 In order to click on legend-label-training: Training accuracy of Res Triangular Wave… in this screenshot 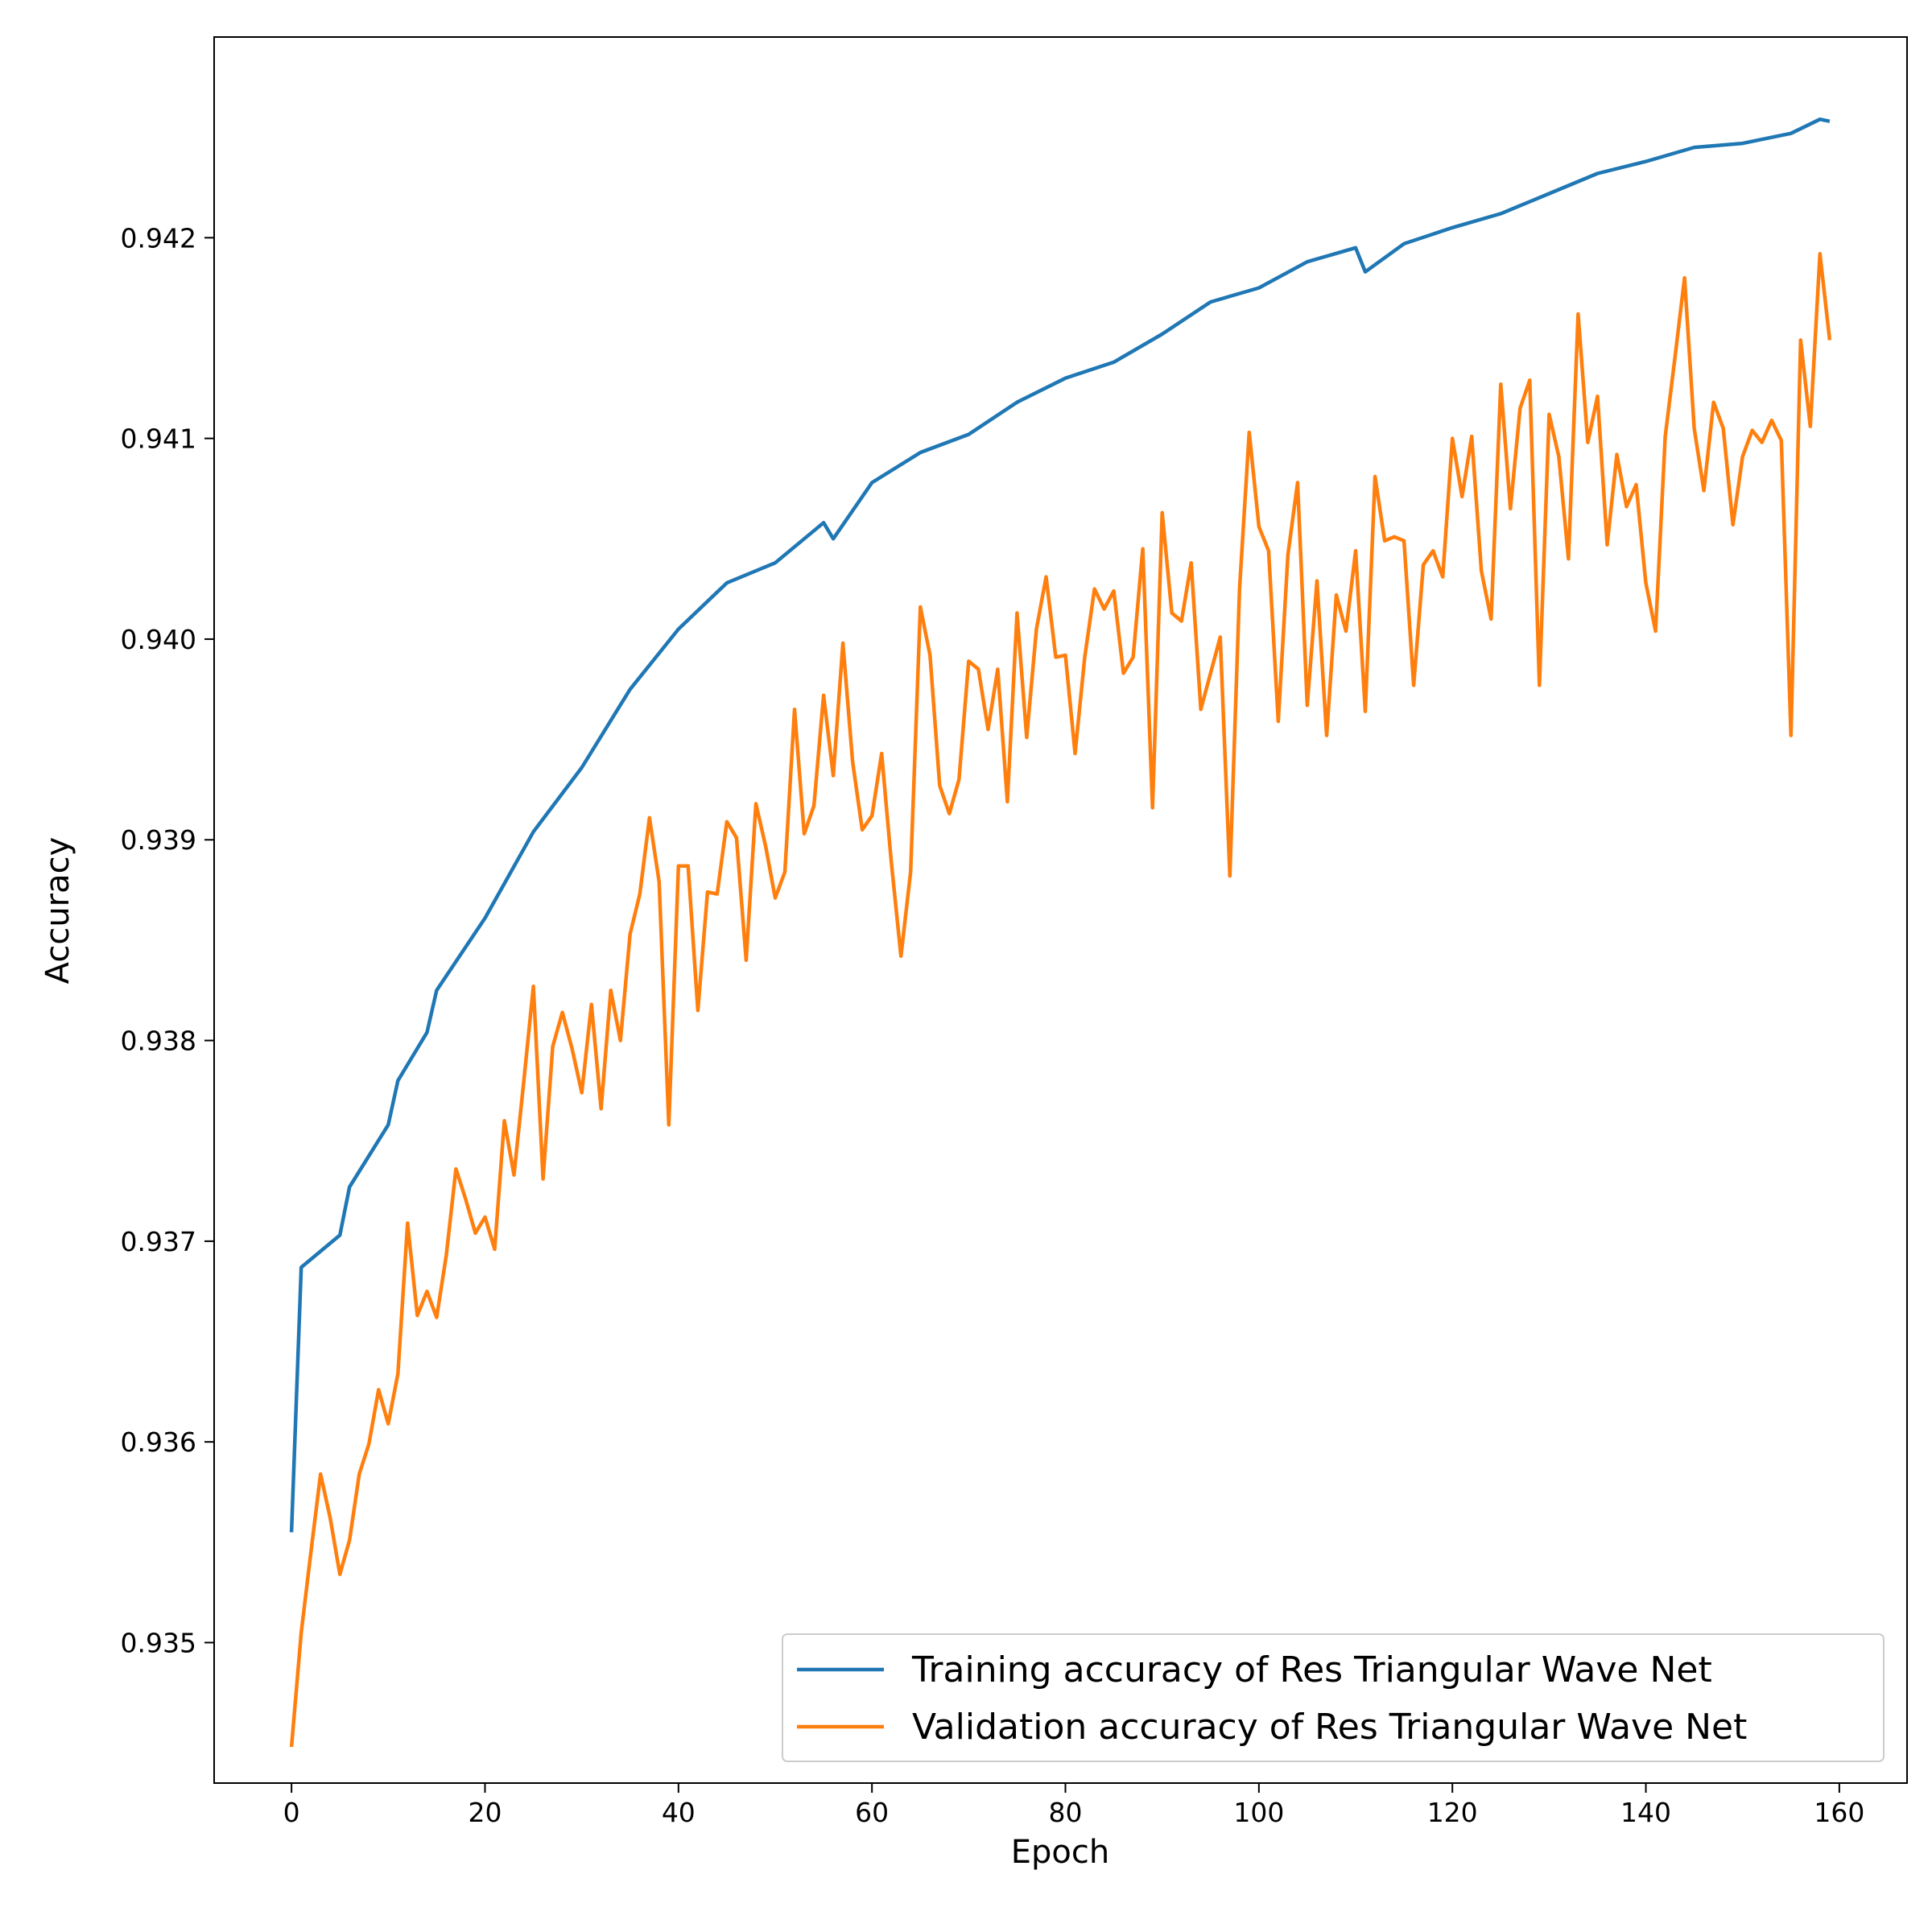, I will do `click(1311, 1669)`.